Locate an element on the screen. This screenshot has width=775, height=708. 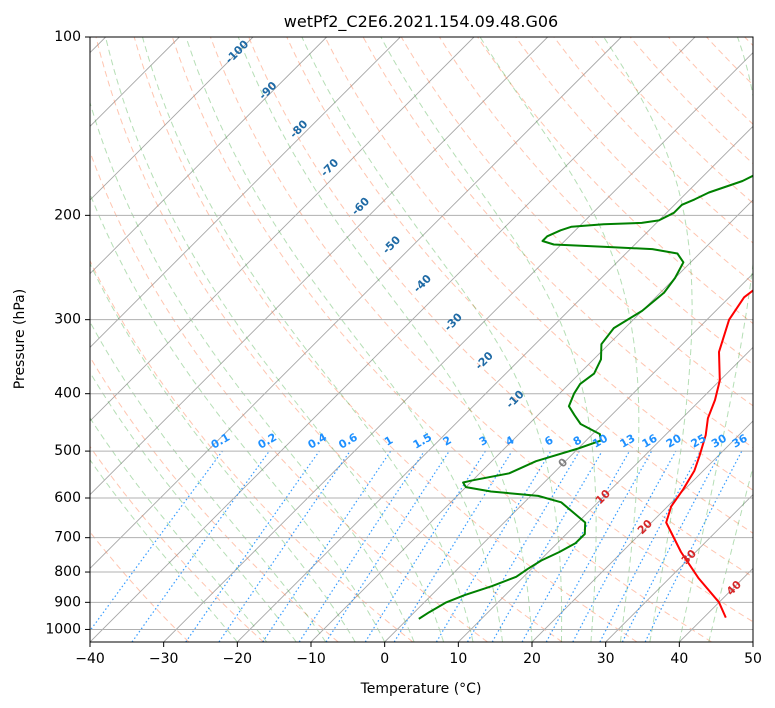
mixing-ratio-label: 3 is located at coordinates (483, 441).